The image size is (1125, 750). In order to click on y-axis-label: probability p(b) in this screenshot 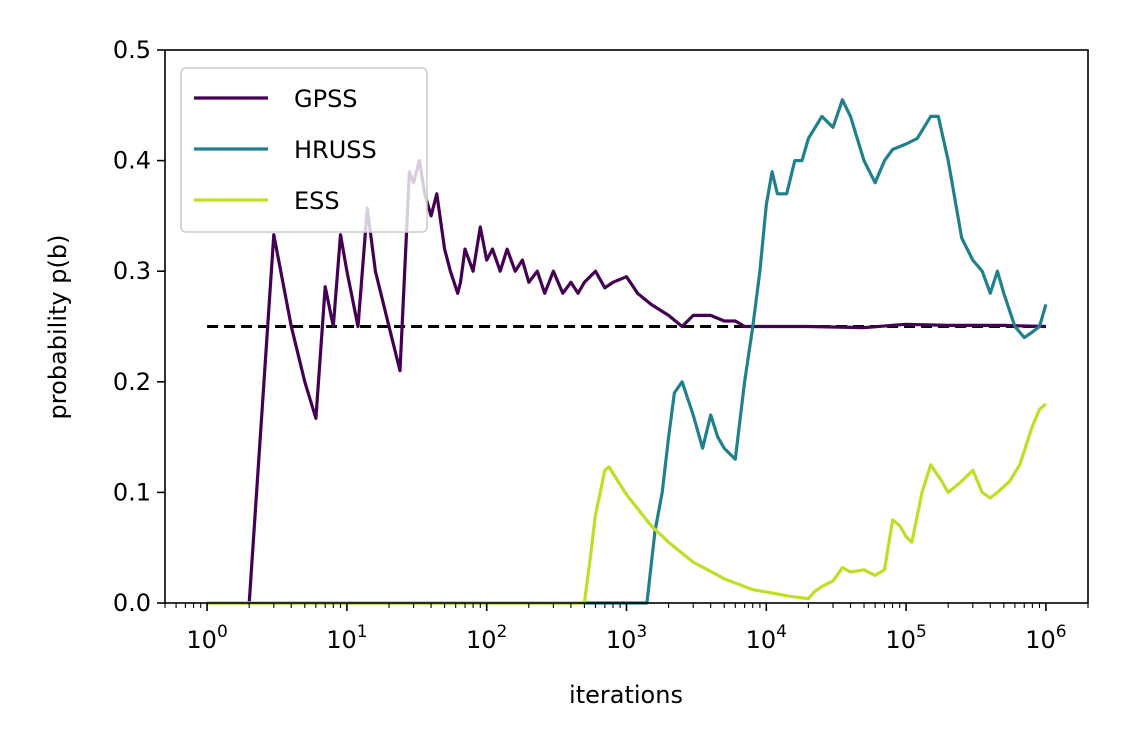, I will do `click(58, 327)`.